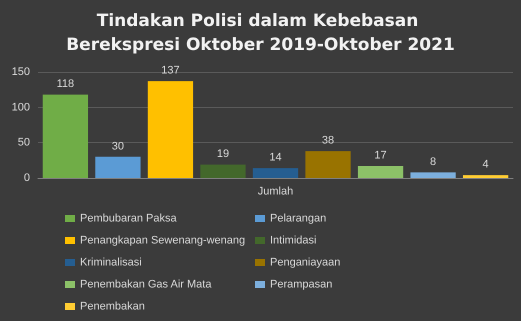 The image size is (521, 321). I want to click on data-label: 38, so click(328, 140).